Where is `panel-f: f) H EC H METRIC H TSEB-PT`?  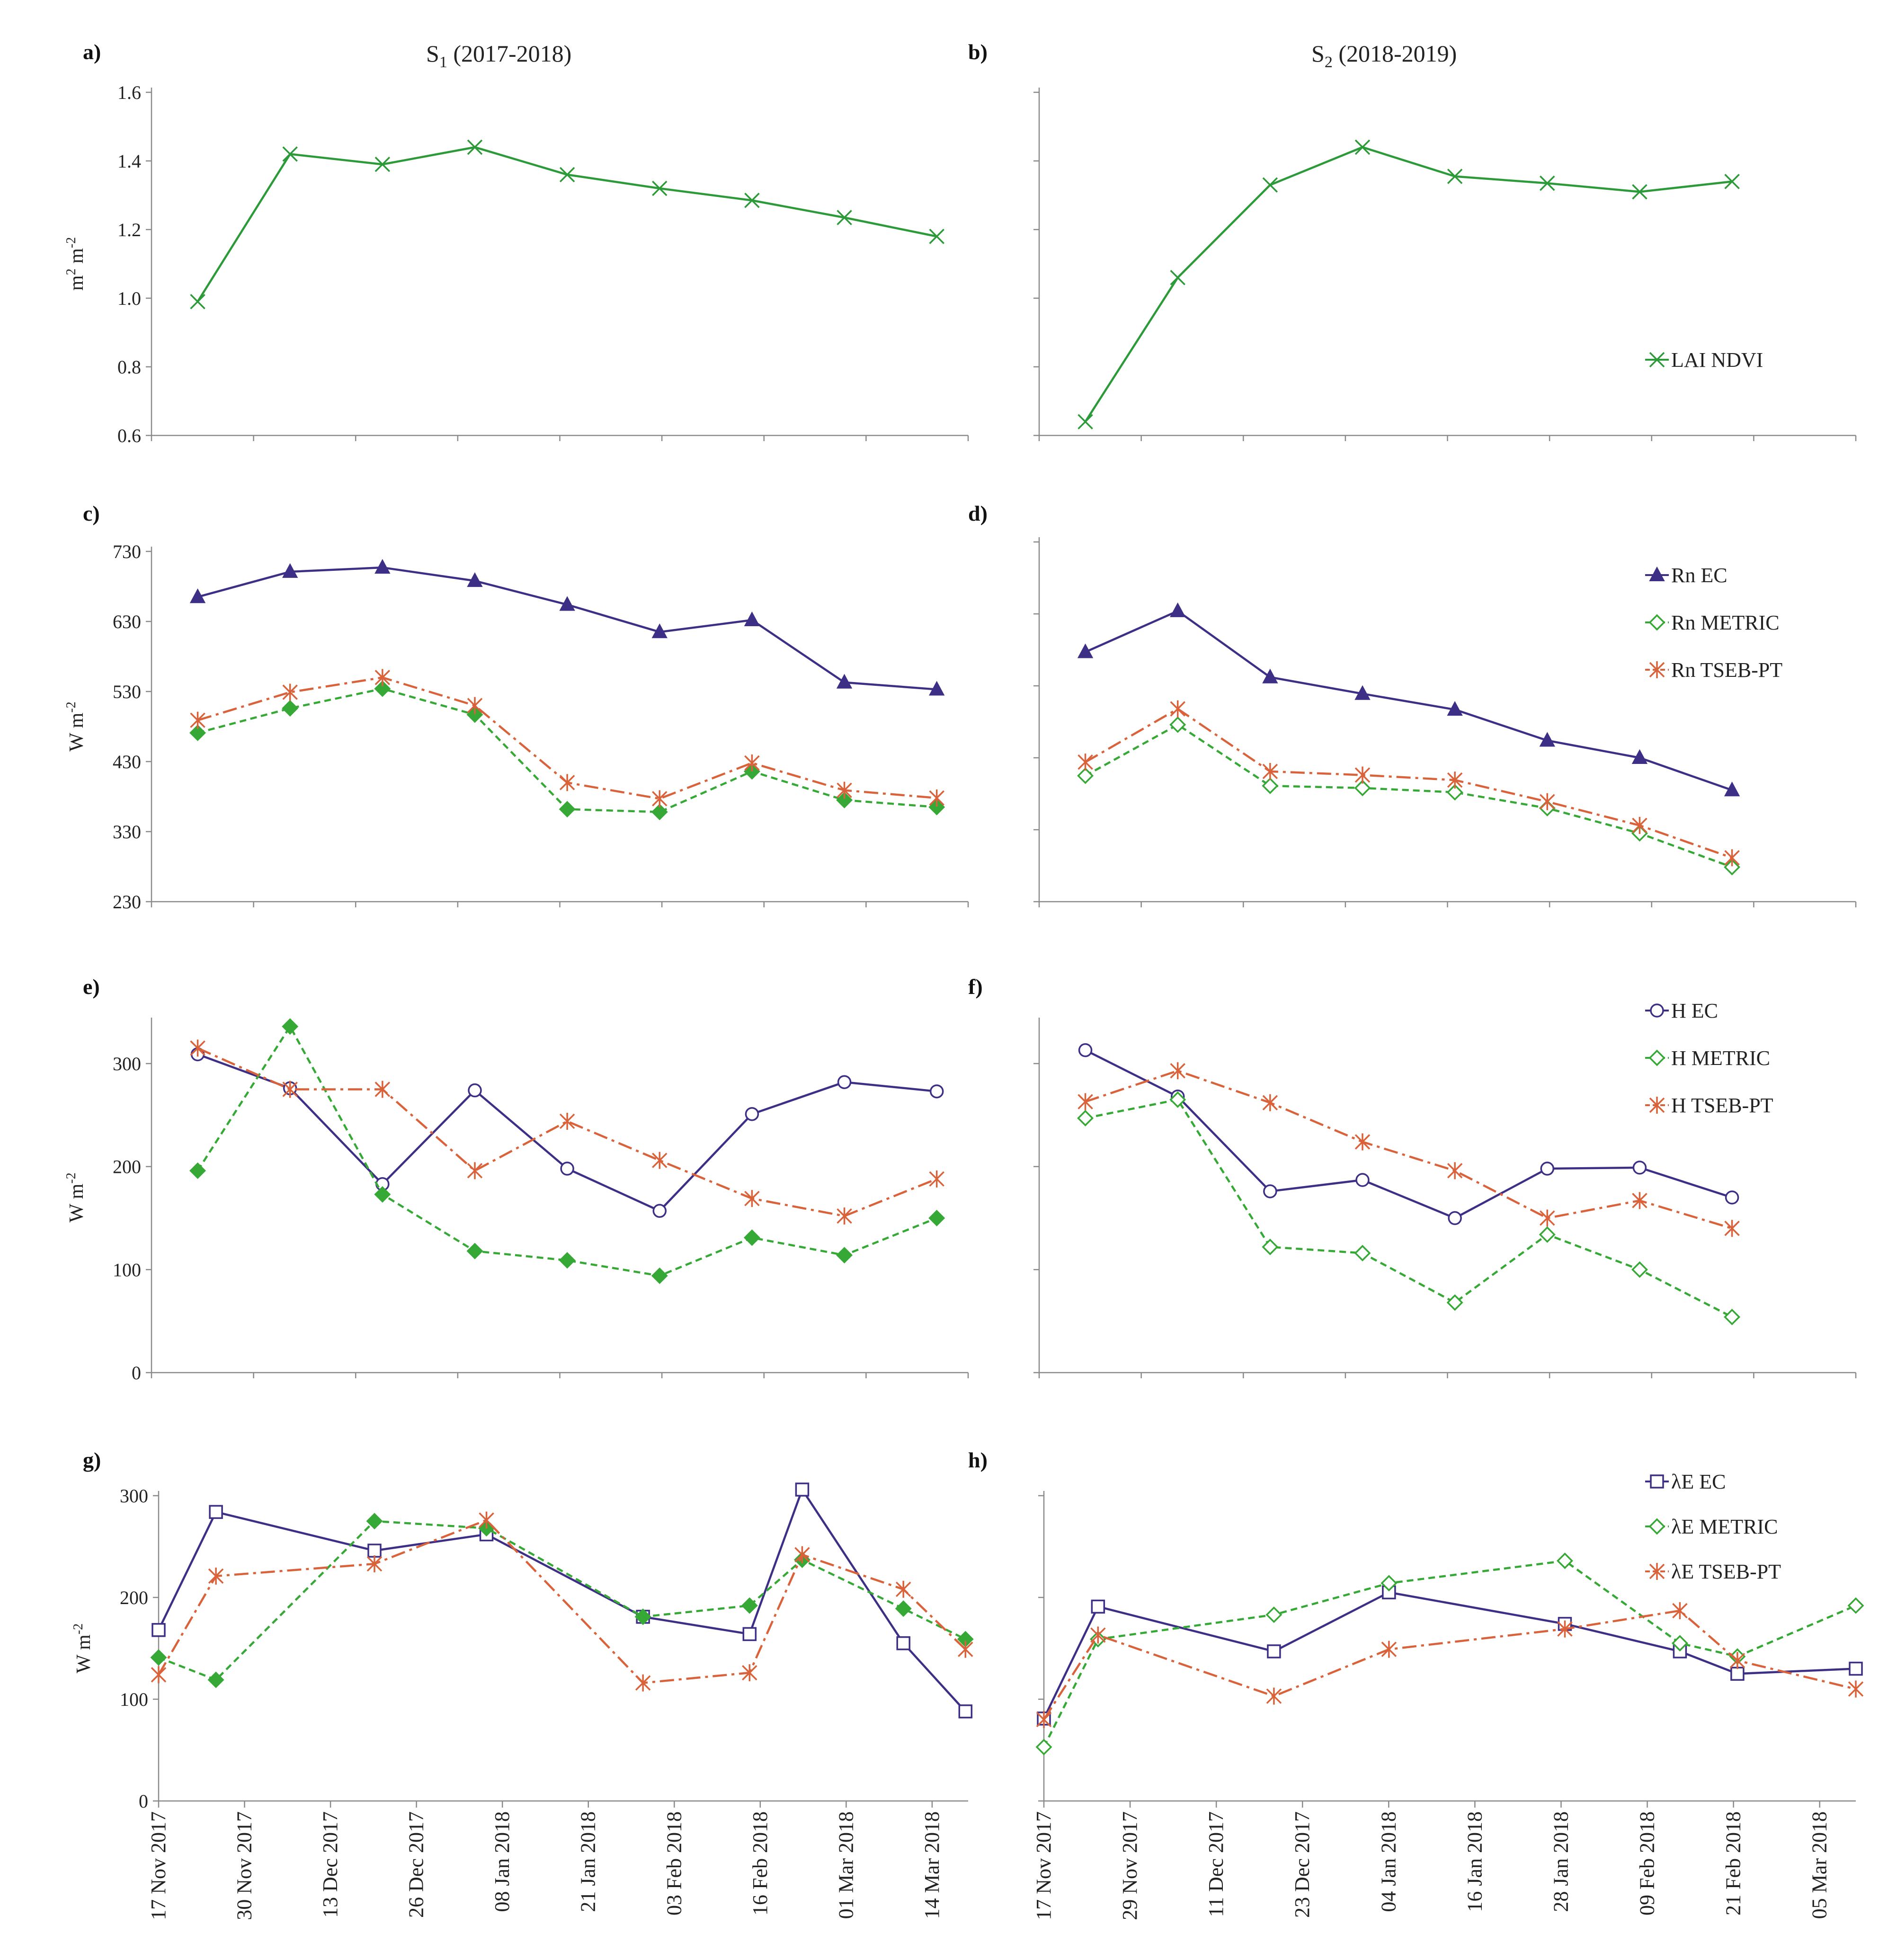
panel-f: f) H EC H METRIC H TSEB-PT is located at coordinates (1412, 1176).